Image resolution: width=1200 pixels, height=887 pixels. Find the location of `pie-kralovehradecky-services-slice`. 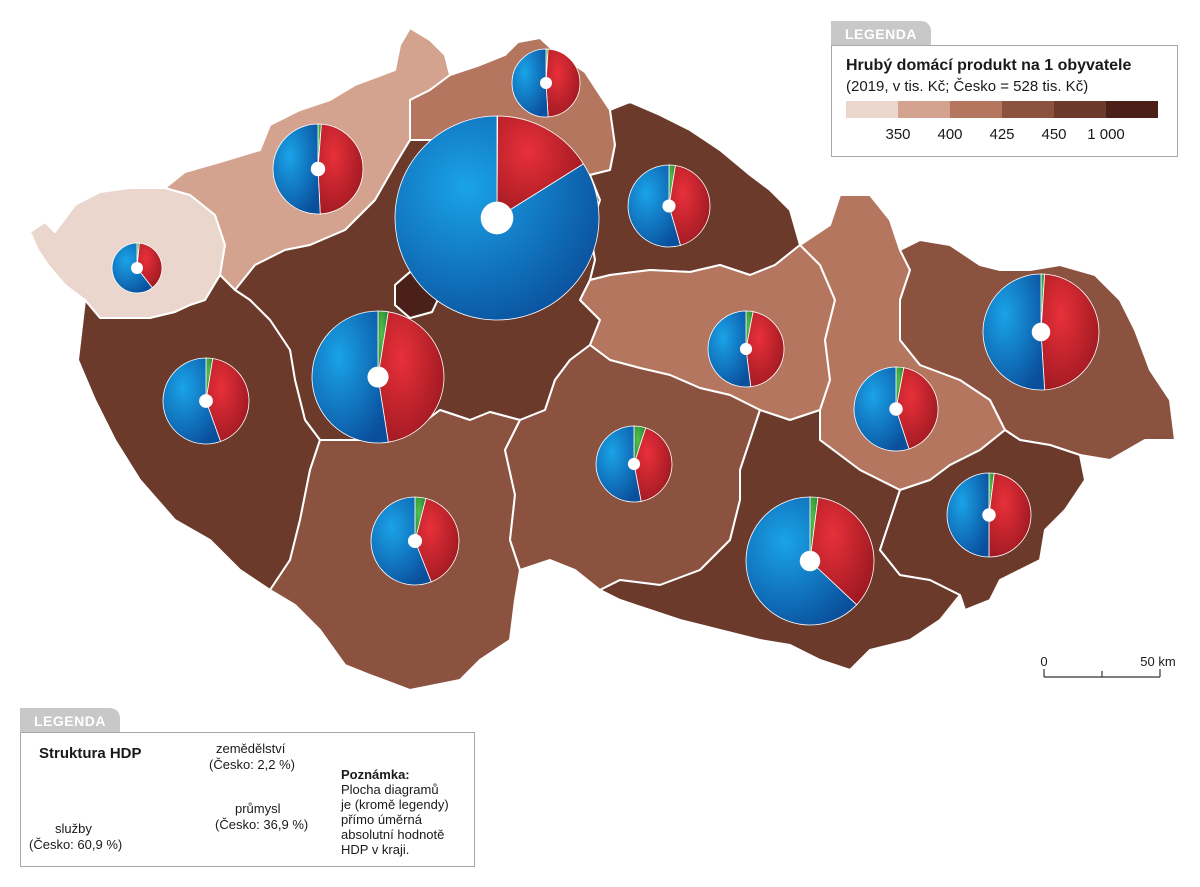

pie-kralovehradecky-services-slice is located at coordinates (654, 206).